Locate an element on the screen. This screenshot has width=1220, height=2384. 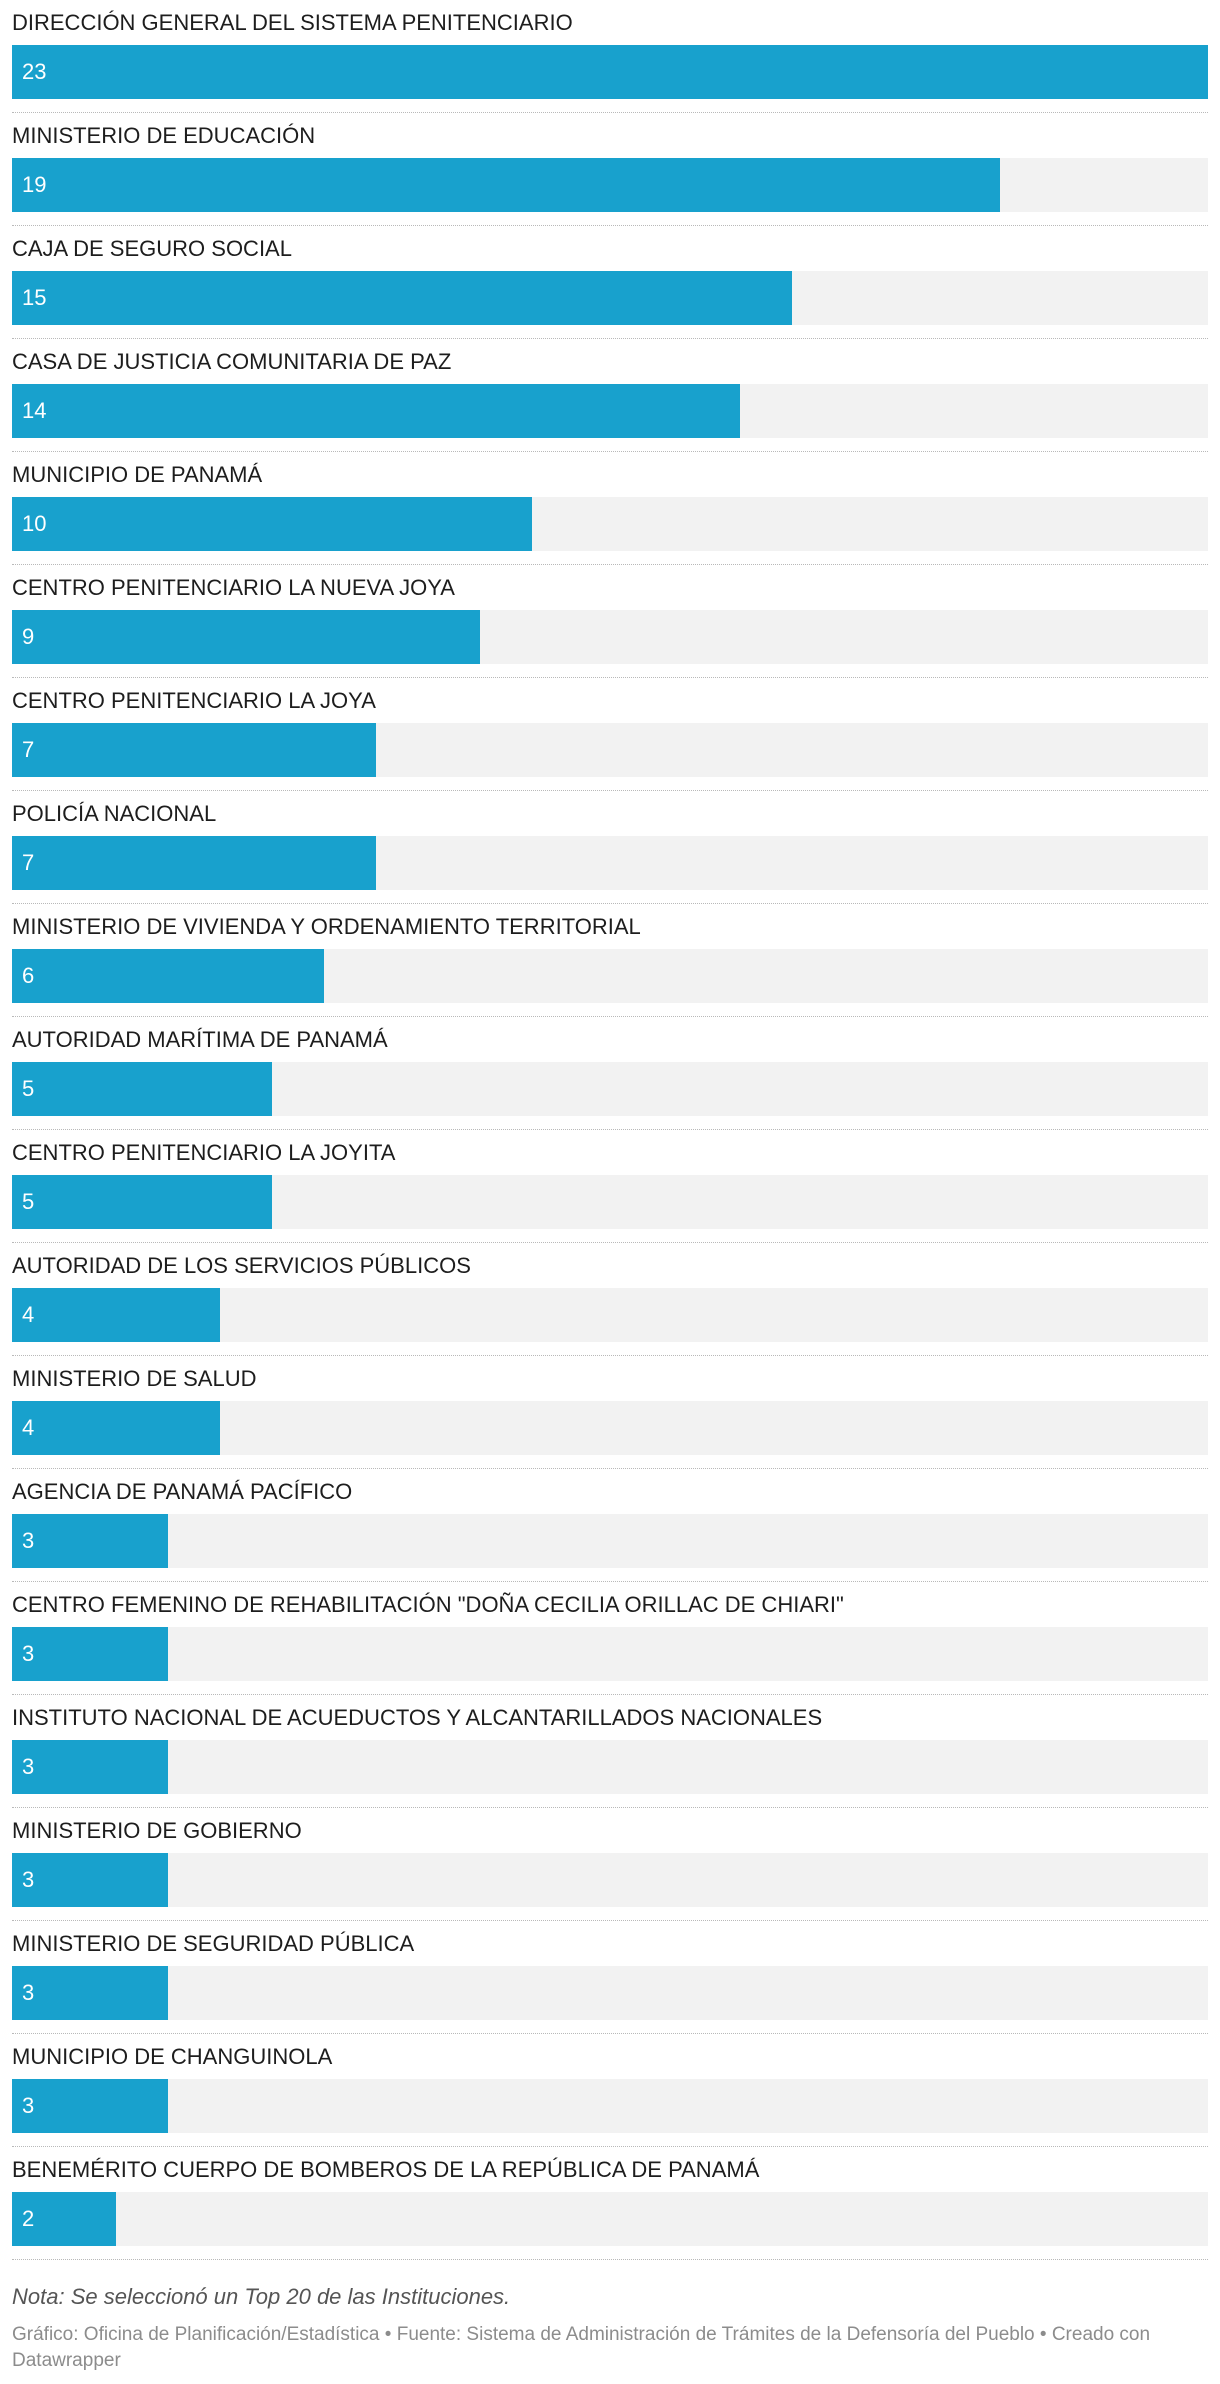
category-label: MUNICIPIO DE CHANGUINOLA is located at coordinates (172, 2056).